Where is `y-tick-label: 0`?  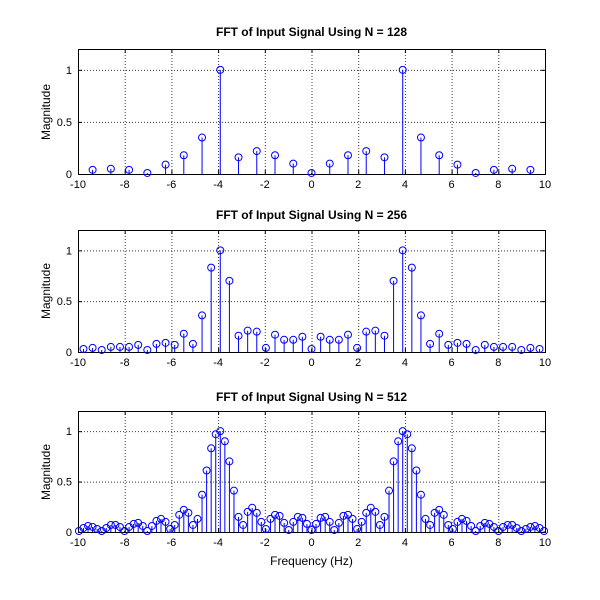
y-tick-label: 0 is located at coordinates (69, 353).